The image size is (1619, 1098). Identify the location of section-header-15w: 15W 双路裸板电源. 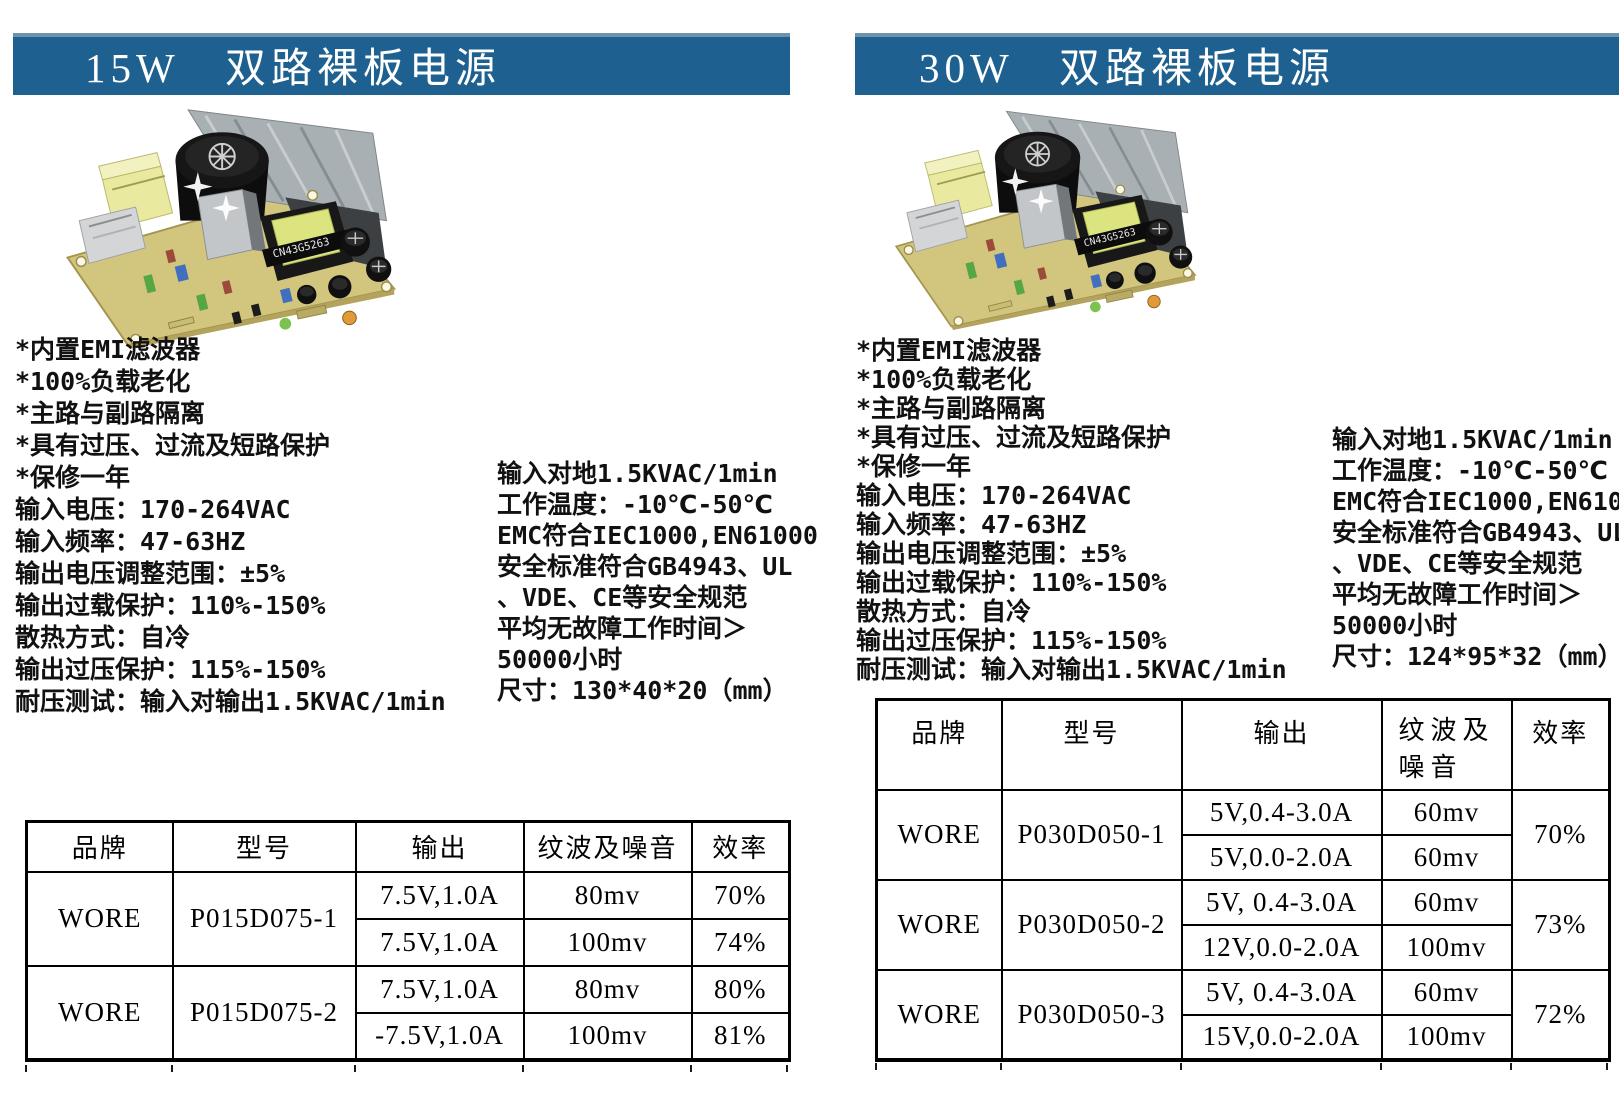
(401, 64).